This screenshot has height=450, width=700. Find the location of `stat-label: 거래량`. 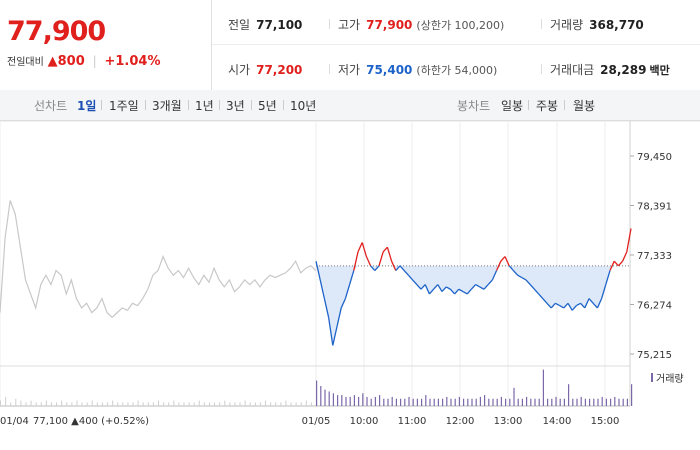

stat-label: 거래량 is located at coordinates (567, 25).